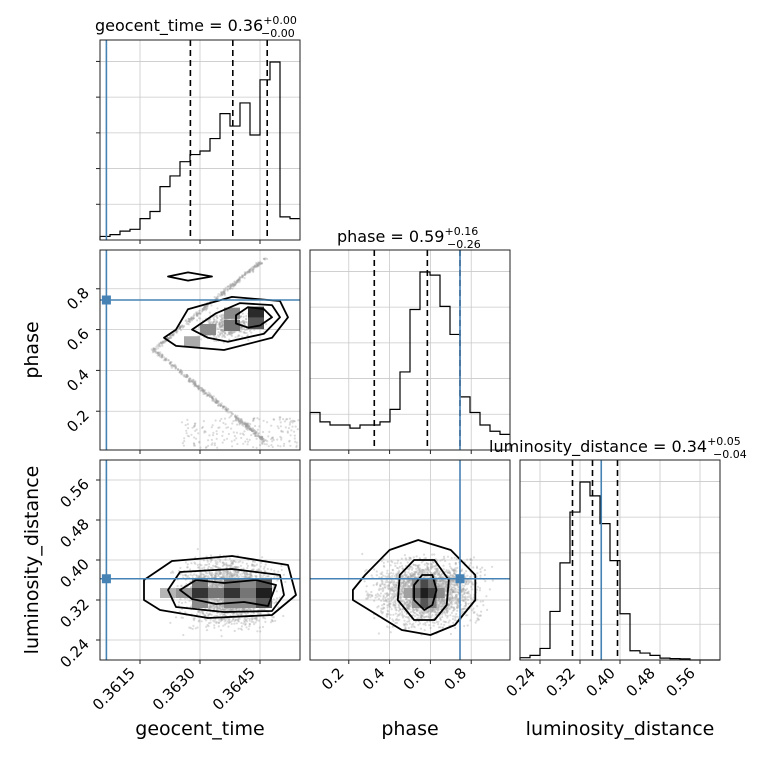  I want to click on y-tick-label-luminosity-distance-4: 0.56, so click(74, 493).